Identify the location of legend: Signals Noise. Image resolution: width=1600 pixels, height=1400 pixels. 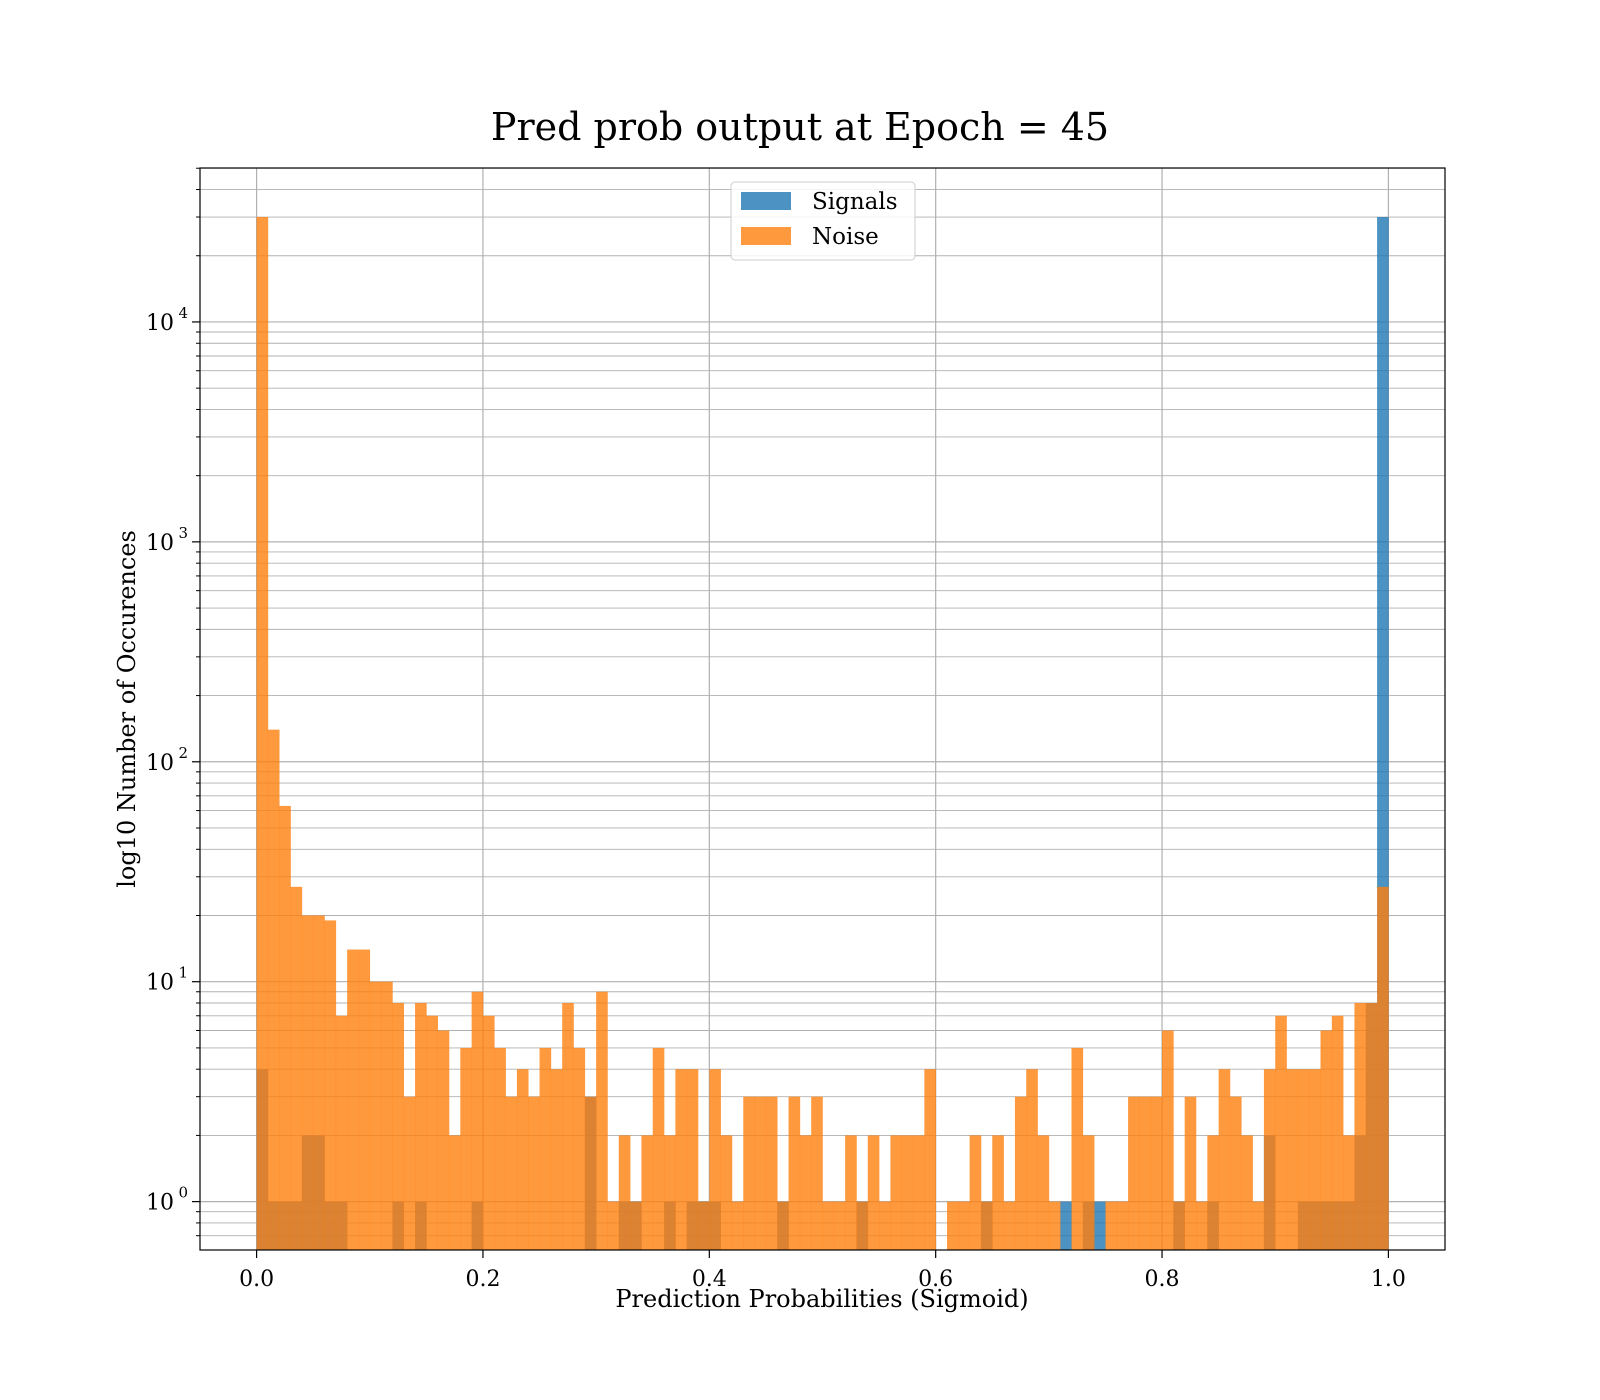
(823, 221).